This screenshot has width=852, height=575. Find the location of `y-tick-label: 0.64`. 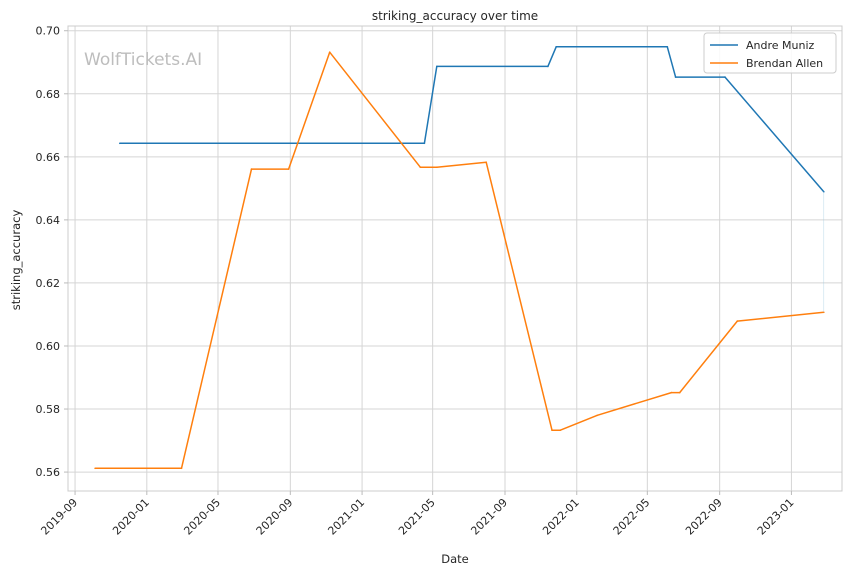

y-tick-label: 0.64 is located at coordinates (48, 220).